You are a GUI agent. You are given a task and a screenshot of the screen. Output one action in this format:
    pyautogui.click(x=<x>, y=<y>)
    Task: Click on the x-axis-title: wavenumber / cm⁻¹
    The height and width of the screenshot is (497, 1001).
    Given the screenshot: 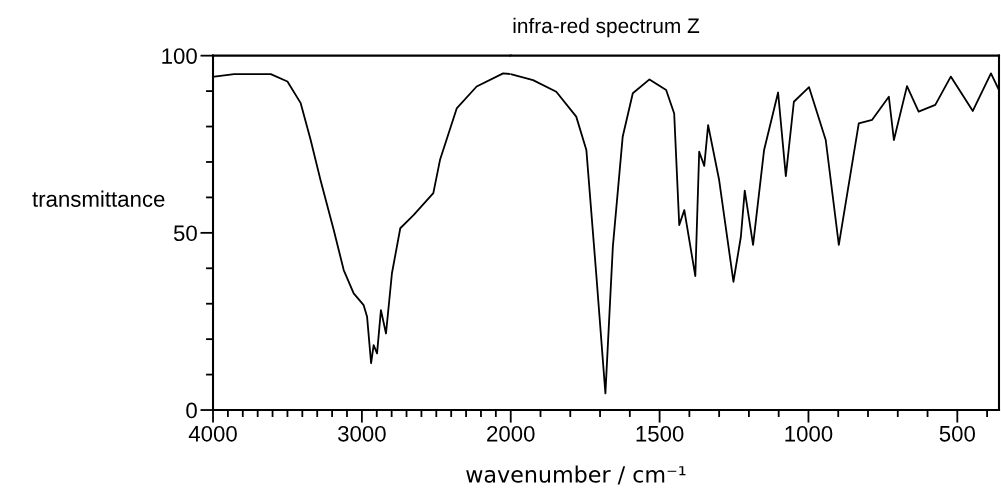 What is the action you would take?
    pyautogui.click(x=576, y=475)
    